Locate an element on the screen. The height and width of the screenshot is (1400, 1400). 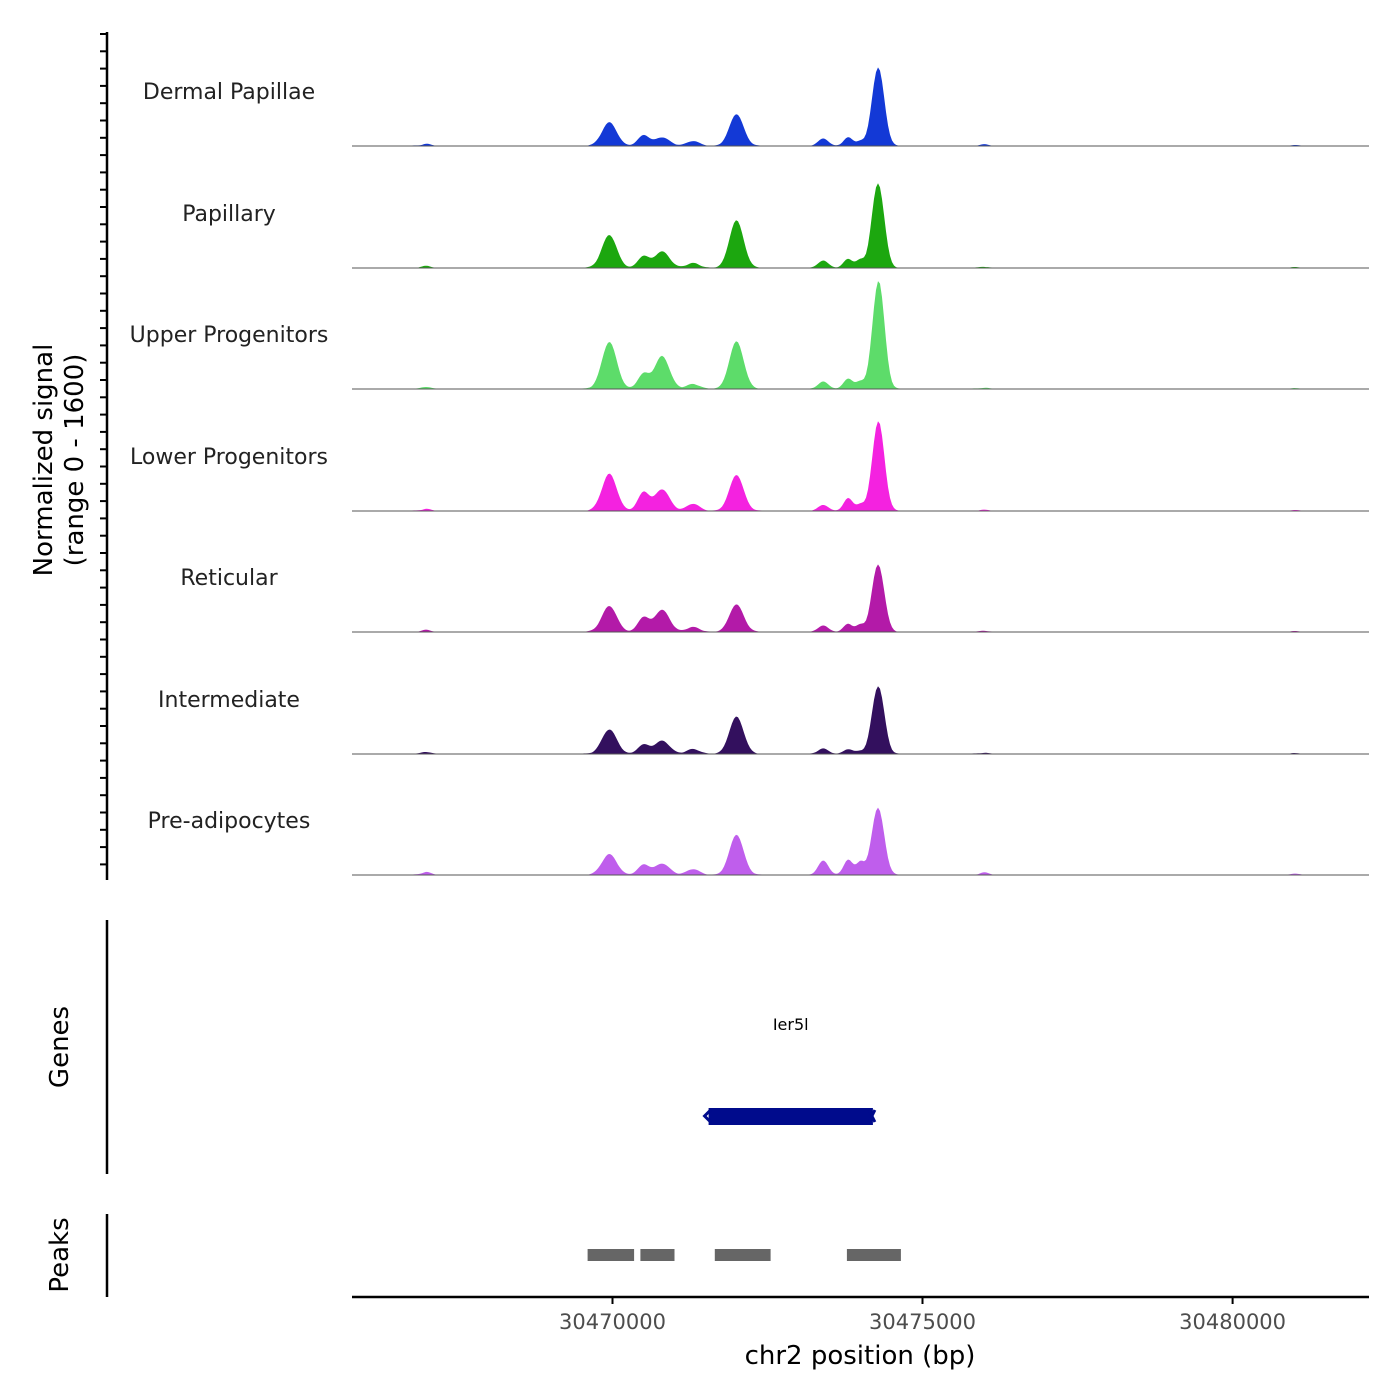
x-axis-ticks: 30470000 30475000 30480000 is located at coordinates (922, 1315).